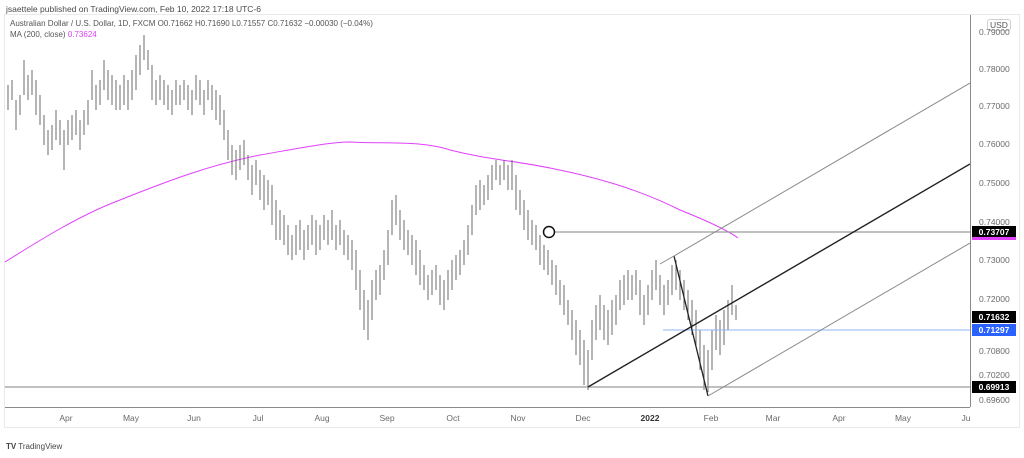 Image resolution: width=1024 pixels, height=458 pixels. What do you see at coordinates (322, 418) in the screenshot?
I see `x-tick: Aug` at bounding box center [322, 418].